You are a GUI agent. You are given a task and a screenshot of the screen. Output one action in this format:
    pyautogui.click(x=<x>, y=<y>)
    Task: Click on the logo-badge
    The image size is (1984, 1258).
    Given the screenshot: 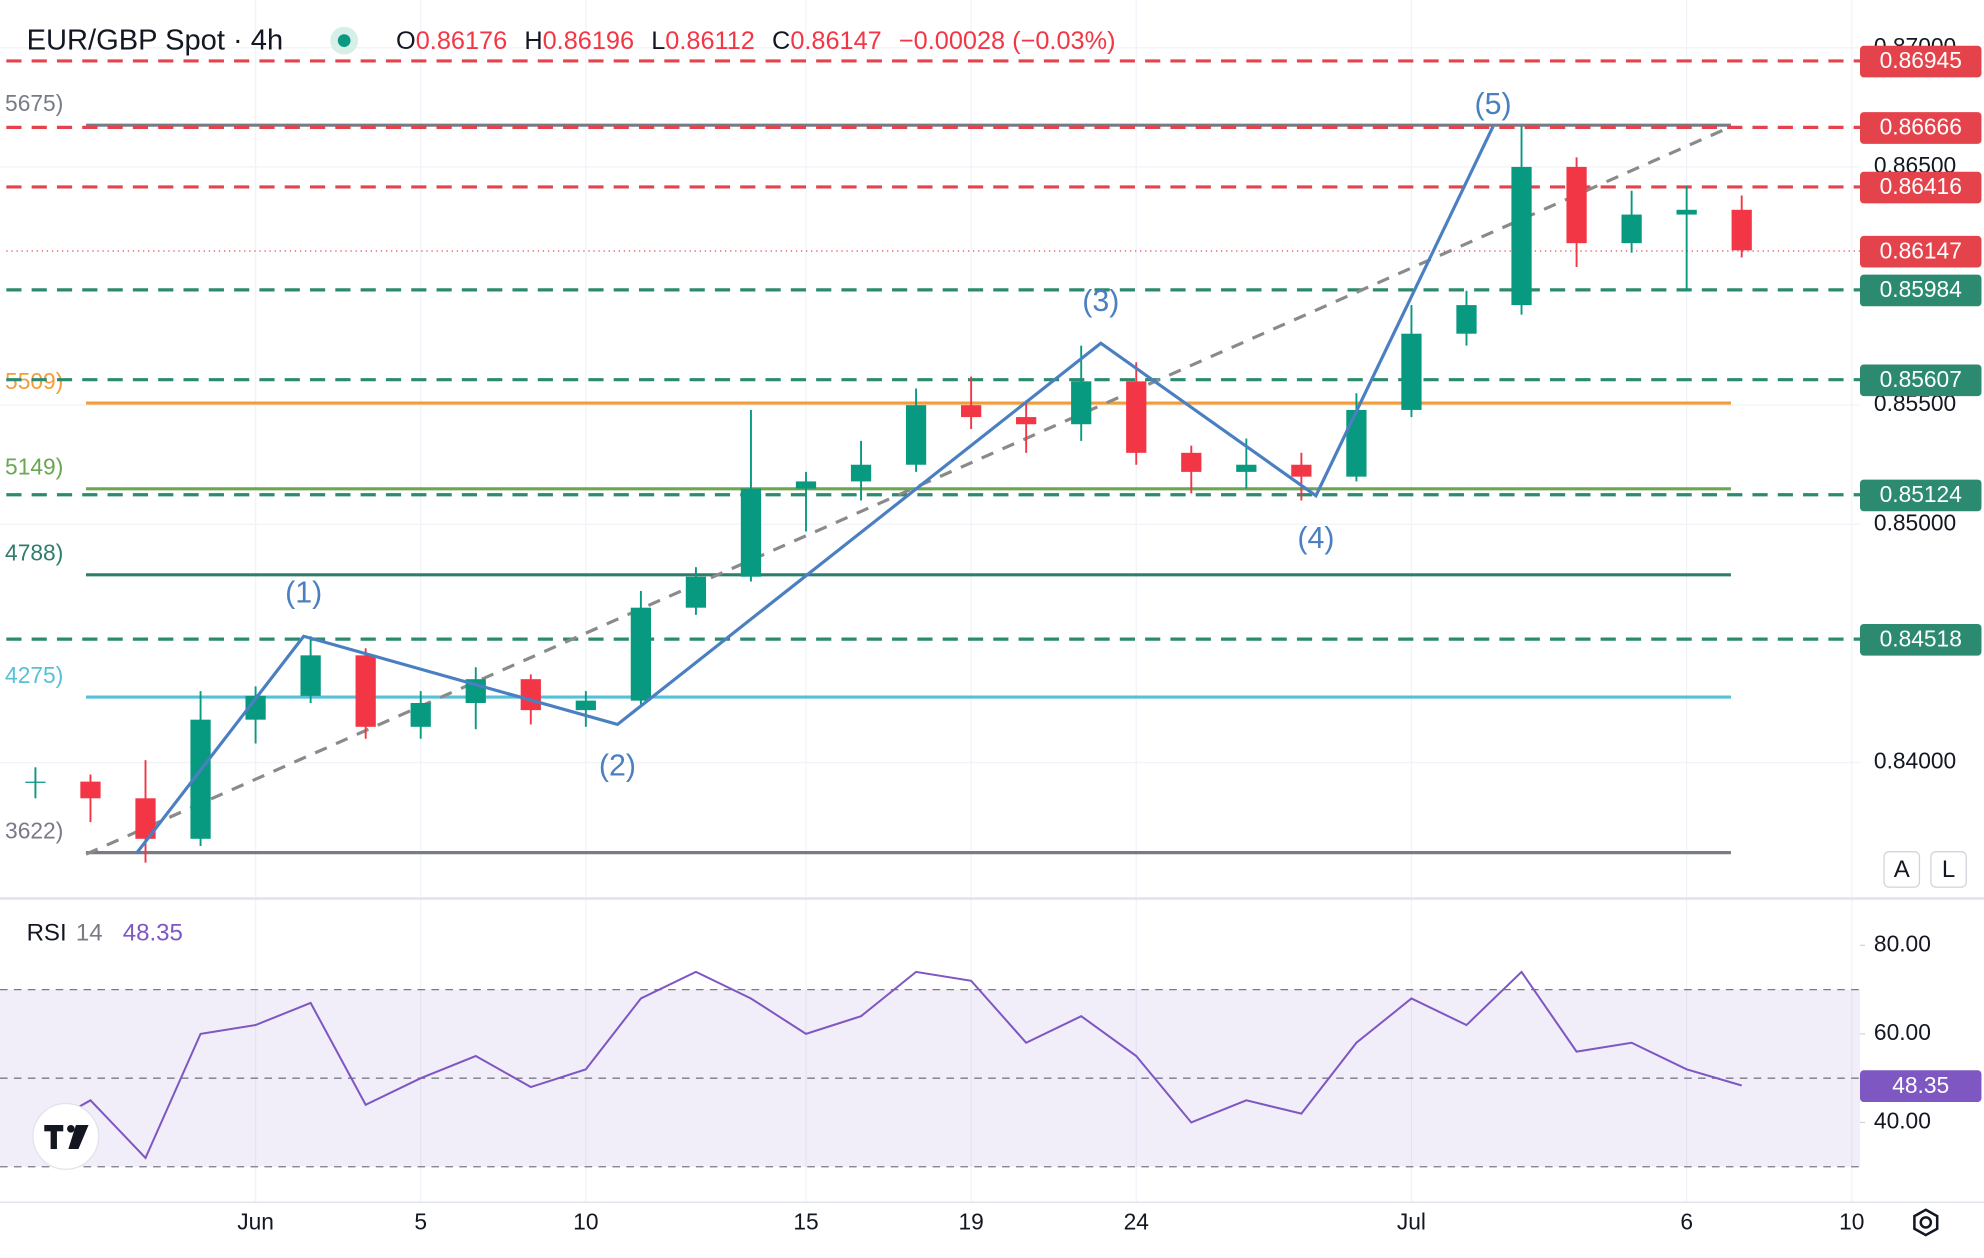 What is the action you would take?
    pyautogui.click(x=66, y=1136)
    